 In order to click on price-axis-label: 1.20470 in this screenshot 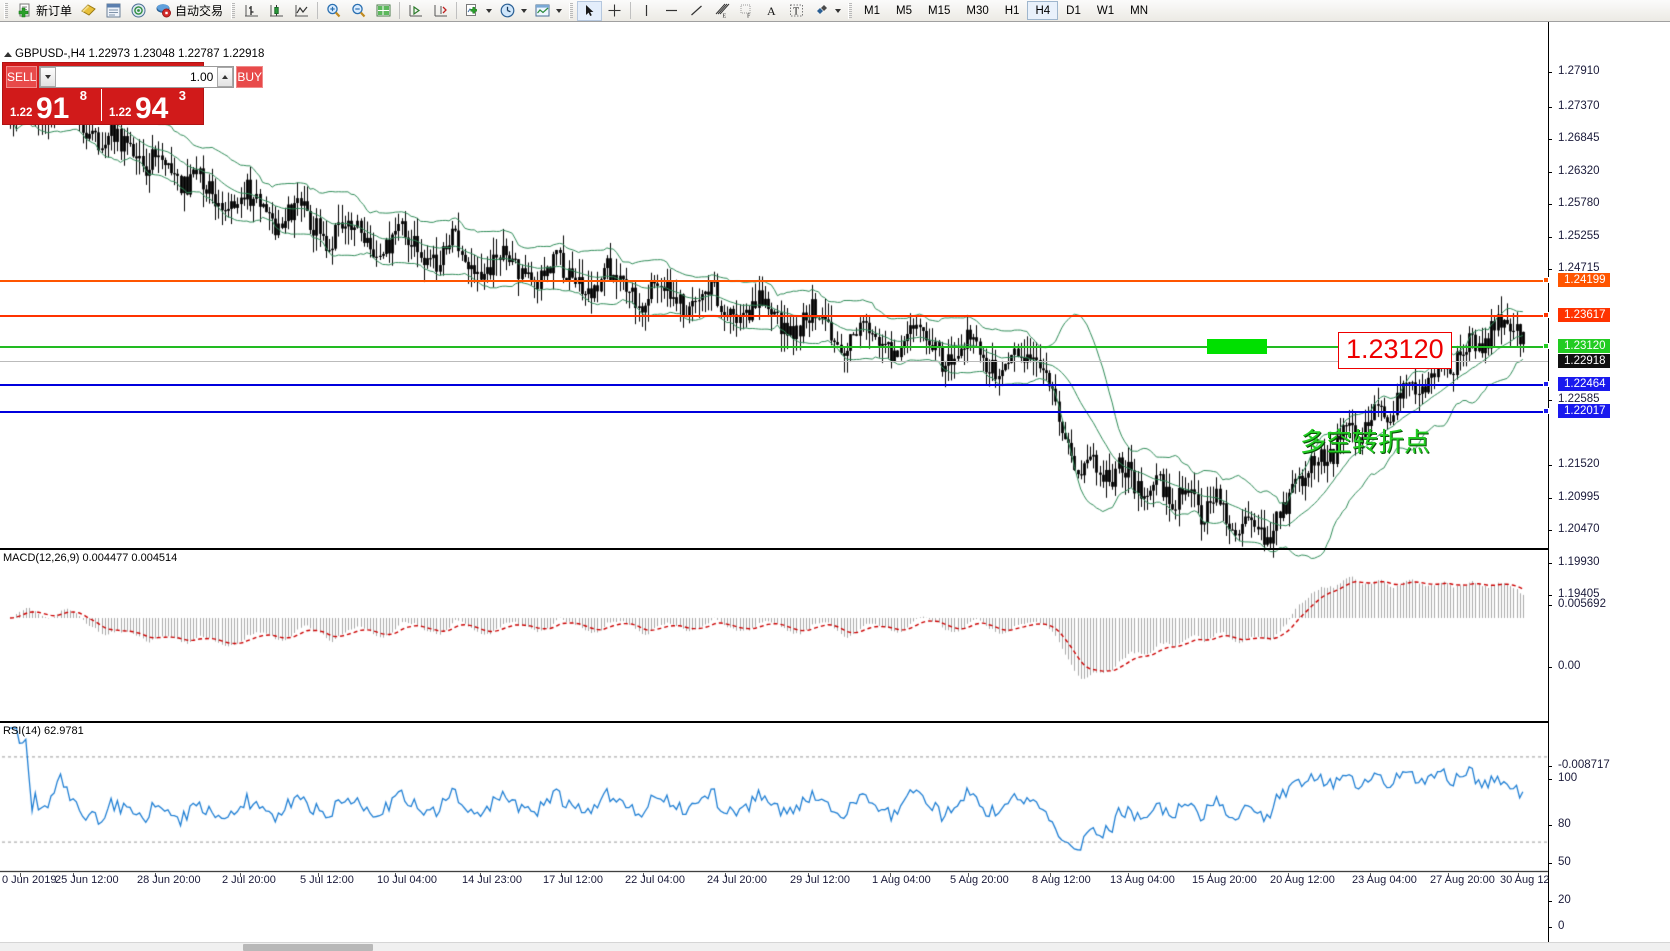, I will do `click(1579, 529)`.